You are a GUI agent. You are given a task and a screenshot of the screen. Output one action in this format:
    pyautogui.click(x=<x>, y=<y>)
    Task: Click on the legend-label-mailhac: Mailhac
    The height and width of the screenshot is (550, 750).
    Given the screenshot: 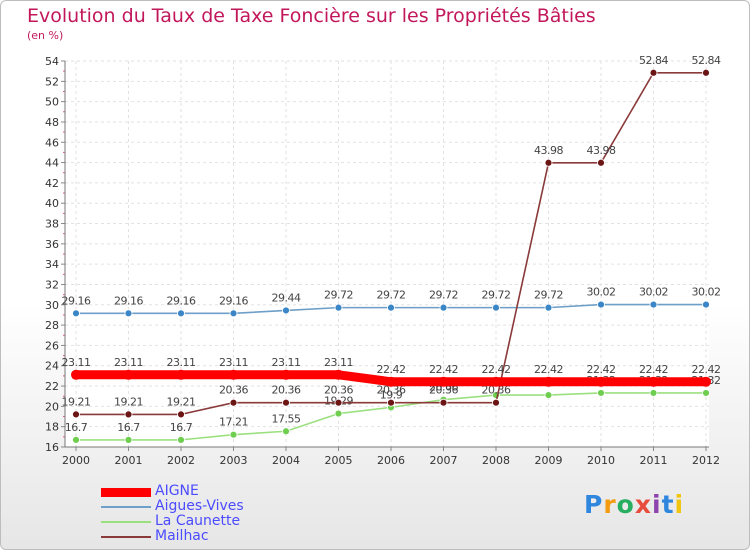 What is the action you would take?
    pyautogui.click(x=182, y=536)
    